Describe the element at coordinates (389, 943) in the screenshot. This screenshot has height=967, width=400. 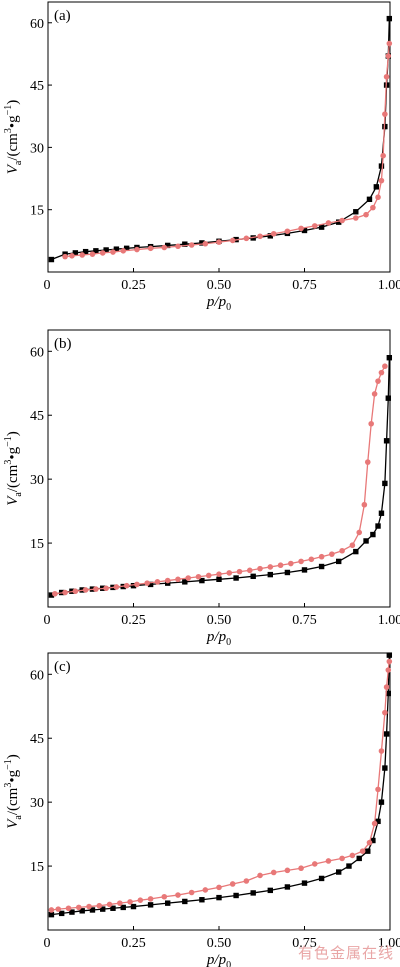
I see `x-tick-label: 1.00` at that location.